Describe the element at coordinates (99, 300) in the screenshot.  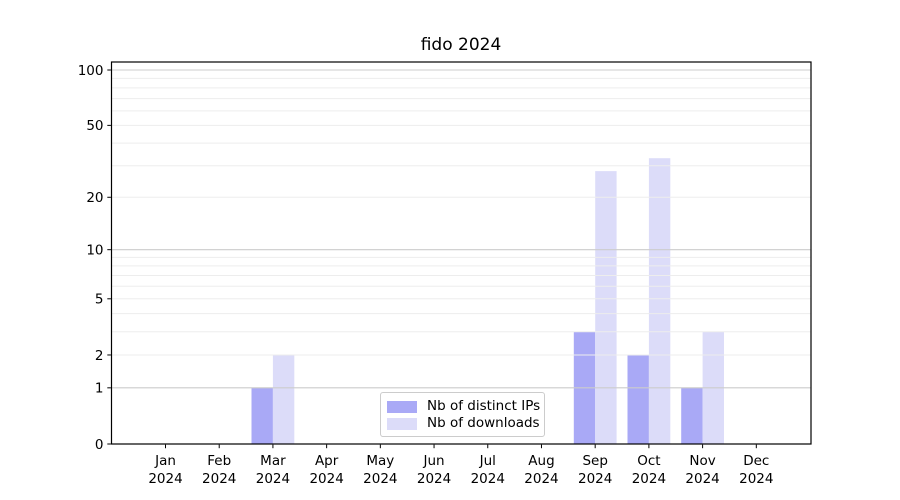
I see `y-tick-label-5: 5` at that location.